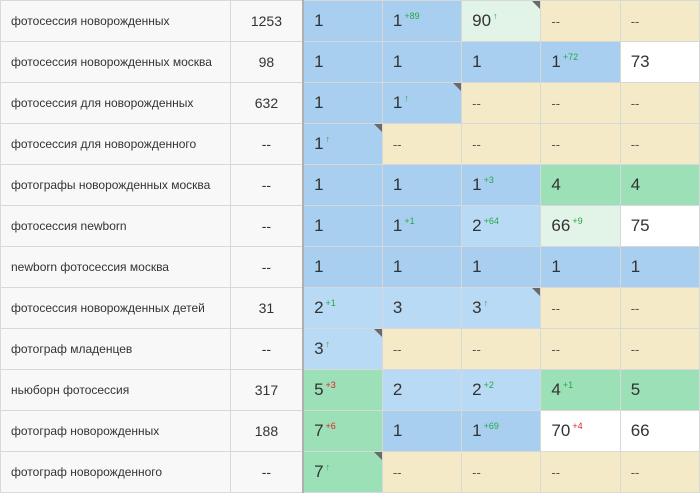 The height and width of the screenshot is (495, 700). I want to click on keyword-cell: фотосессия для новорожденного, so click(115, 144).